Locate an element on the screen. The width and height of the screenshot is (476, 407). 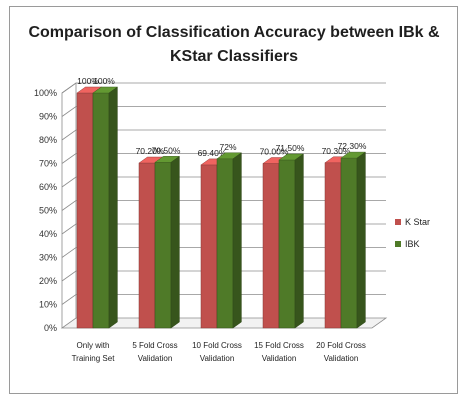
y-tick-label: 40% is located at coordinates (48, 234).